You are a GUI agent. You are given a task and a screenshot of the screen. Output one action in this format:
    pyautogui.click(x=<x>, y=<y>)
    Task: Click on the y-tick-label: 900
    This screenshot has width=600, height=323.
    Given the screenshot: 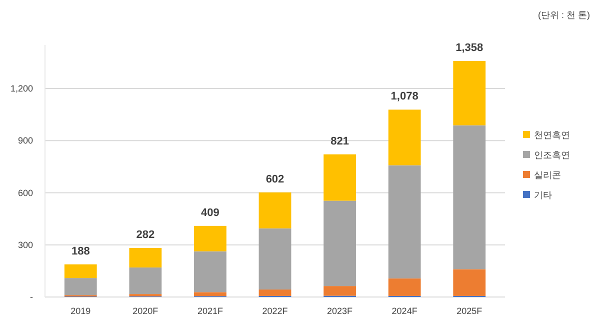 What is the action you would take?
    pyautogui.click(x=25, y=141)
    